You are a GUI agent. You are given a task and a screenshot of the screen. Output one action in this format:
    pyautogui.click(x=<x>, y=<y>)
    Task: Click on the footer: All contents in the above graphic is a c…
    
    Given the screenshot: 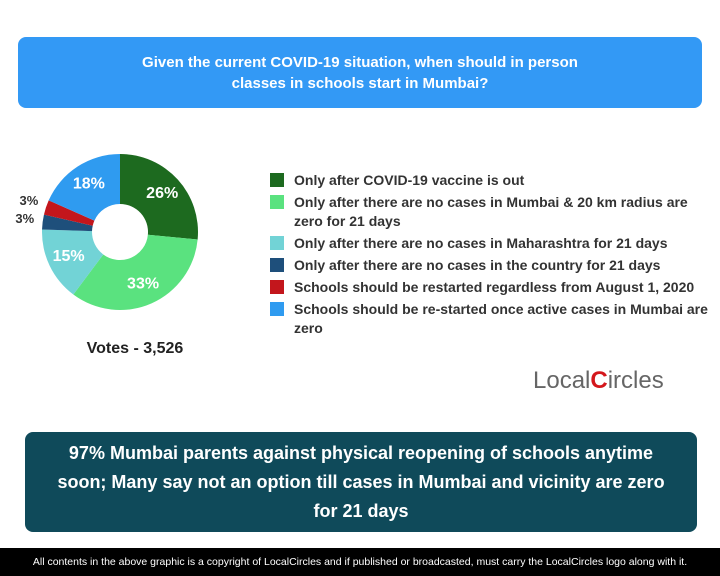 What is the action you would take?
    pyautogui.click(x=360, y=562)
    